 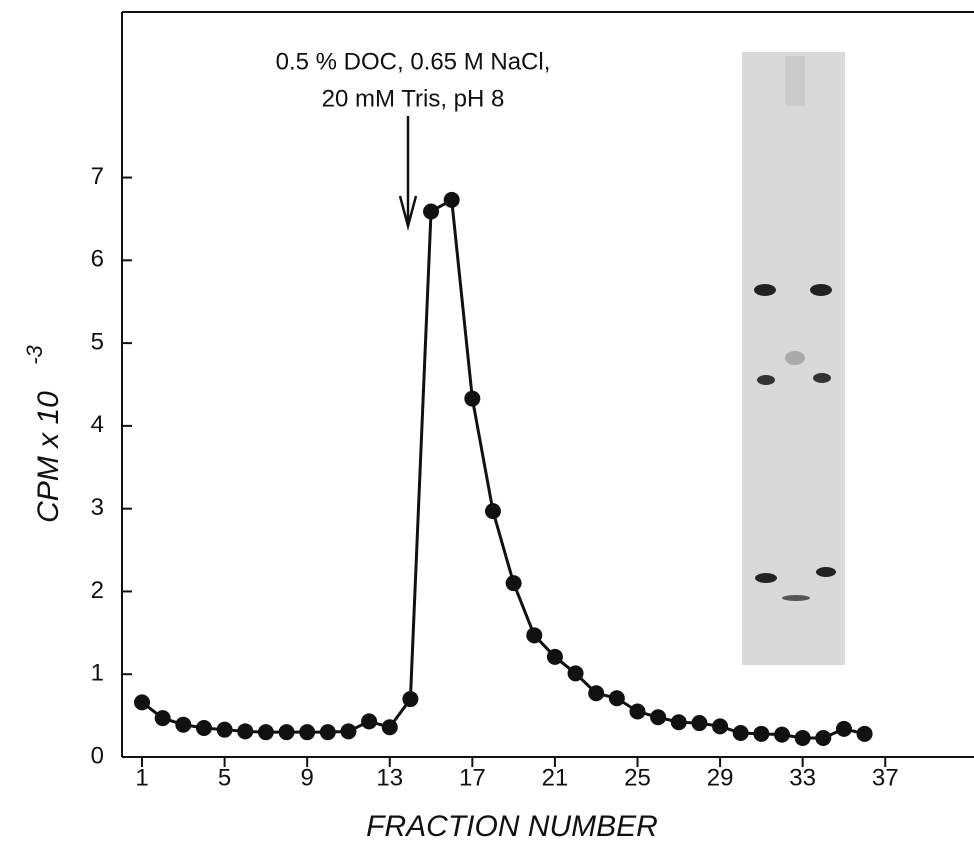 What do you see at coordinates (637, 777) in the screenshot?
I see `x-tick-label: 25` at bounding box center [637, 777].